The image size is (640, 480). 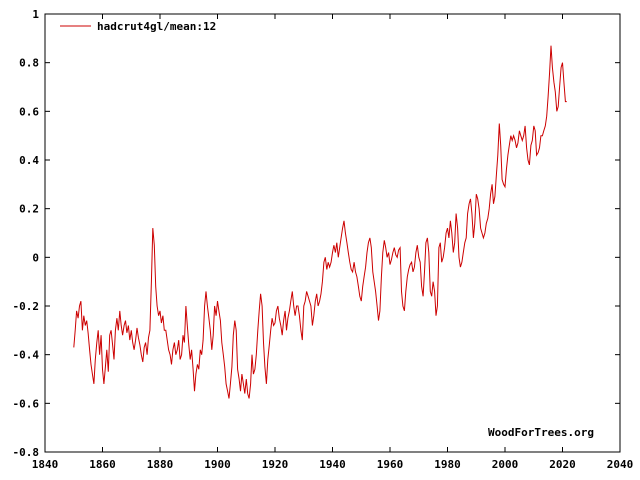 I want to click on y-tick-label: -0.8, so click(x=26, y=452).